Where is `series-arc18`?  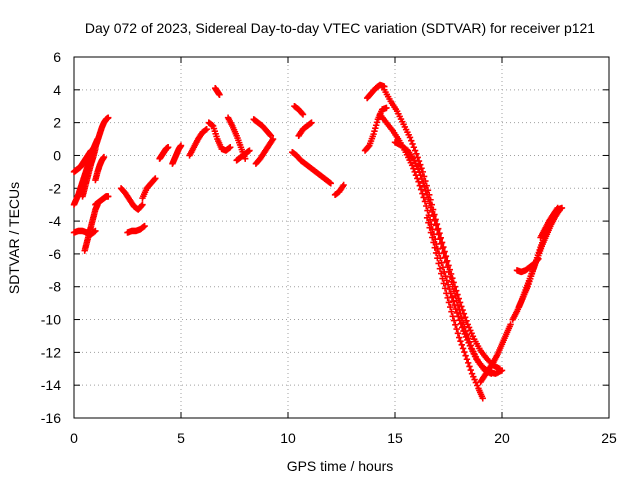 series-arc18 is located at coordinates (243, 155).